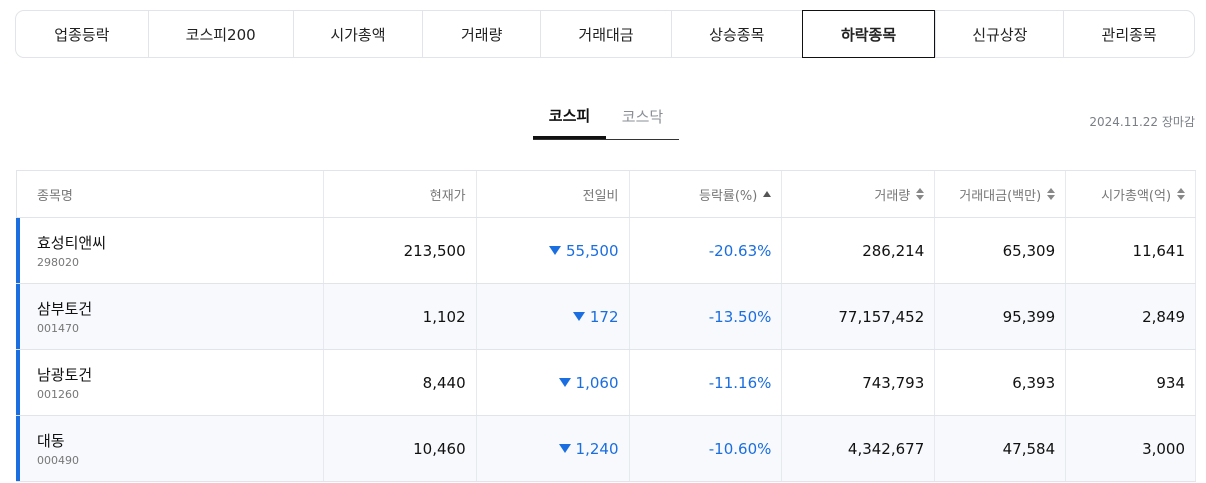 Image resolution: width=1206 pixels, height=483 pixels. What do you see at coordinates (553, 382) in the screenshot?
I see `cell-change: 1,060` at bounding box center [553, 382].